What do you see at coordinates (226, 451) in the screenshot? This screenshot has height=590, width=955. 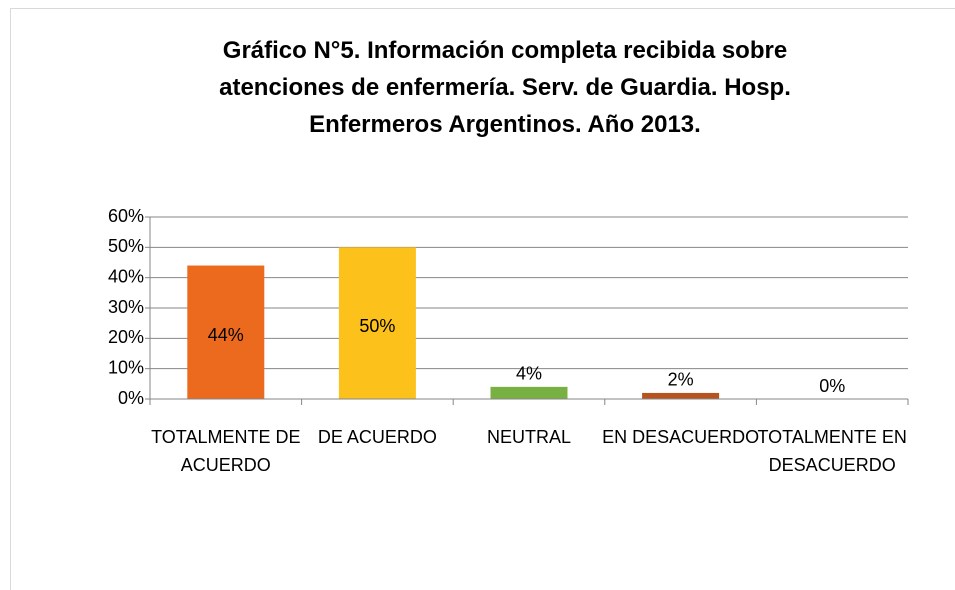 I see `x-tick-label: TOTALMENTE DE ACUERDO` at bounding box center [226, 451].